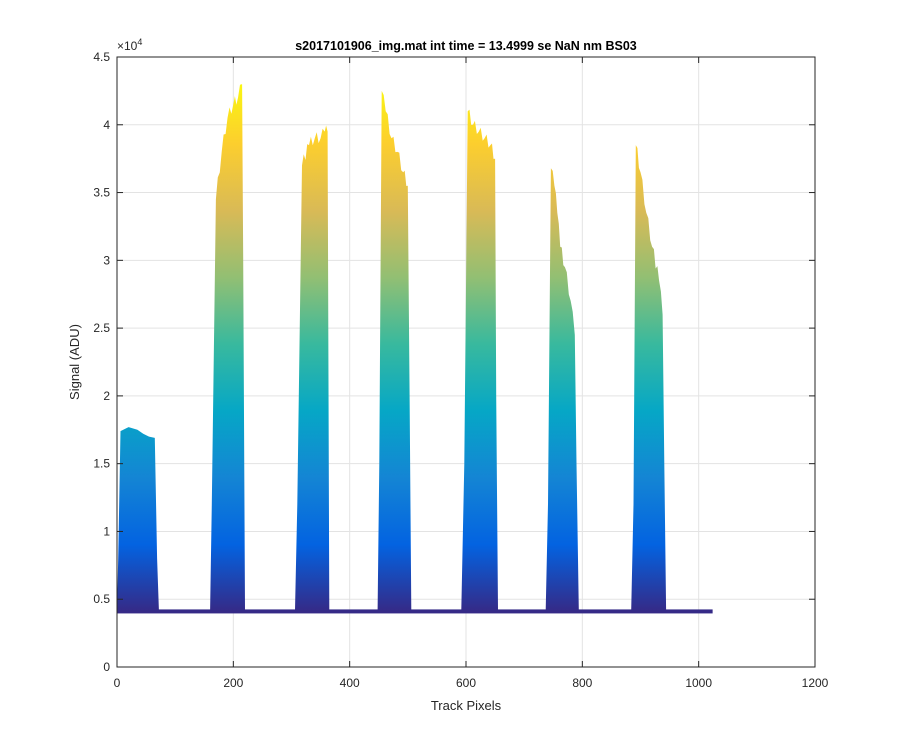  I want to click on y-tick-label: 4.5, so click(101, 57).